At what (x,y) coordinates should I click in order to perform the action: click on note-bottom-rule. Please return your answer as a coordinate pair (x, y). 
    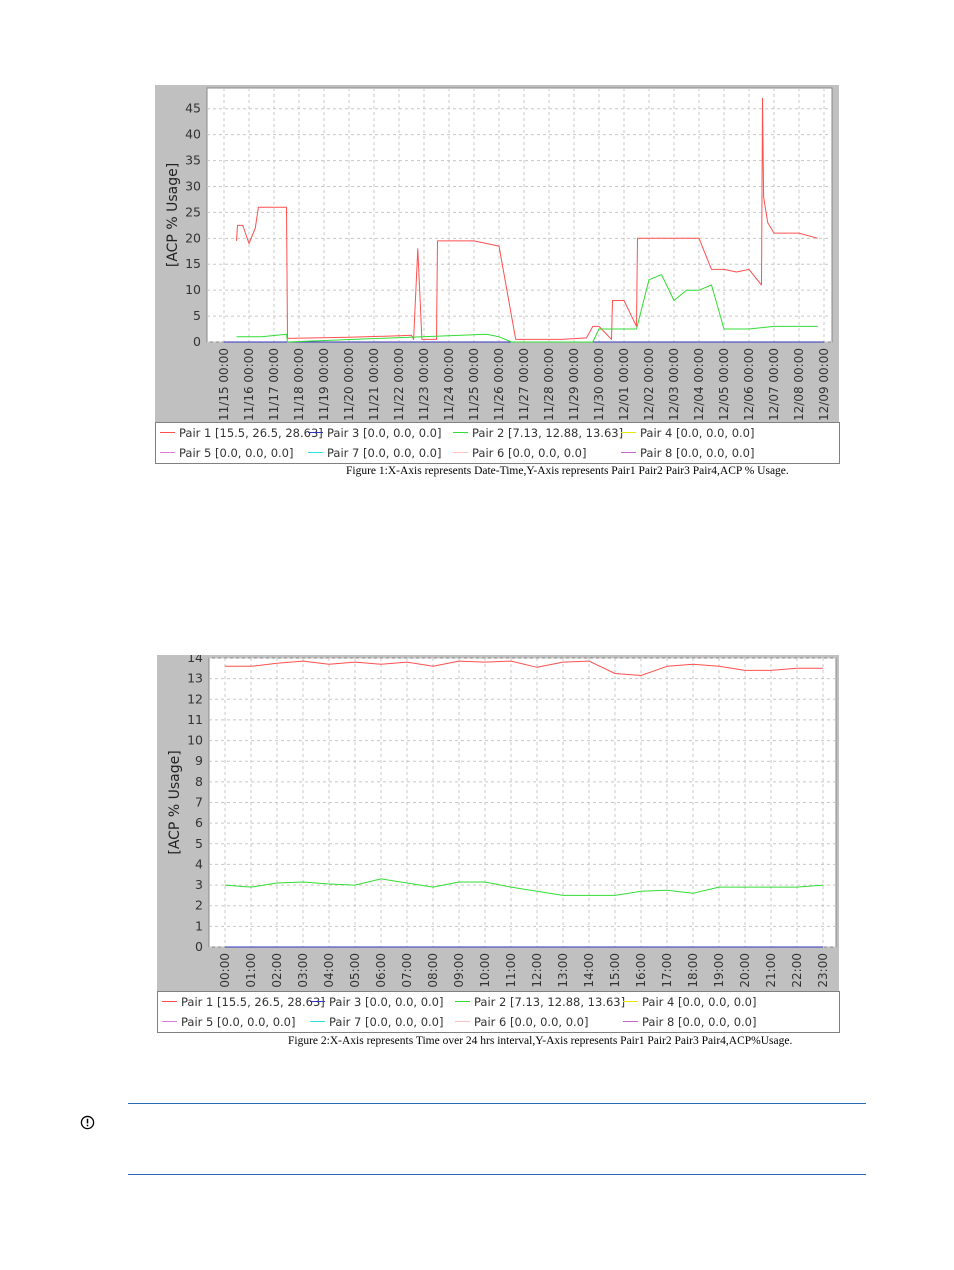
    Looking at the image, I should click on (497, 1174).